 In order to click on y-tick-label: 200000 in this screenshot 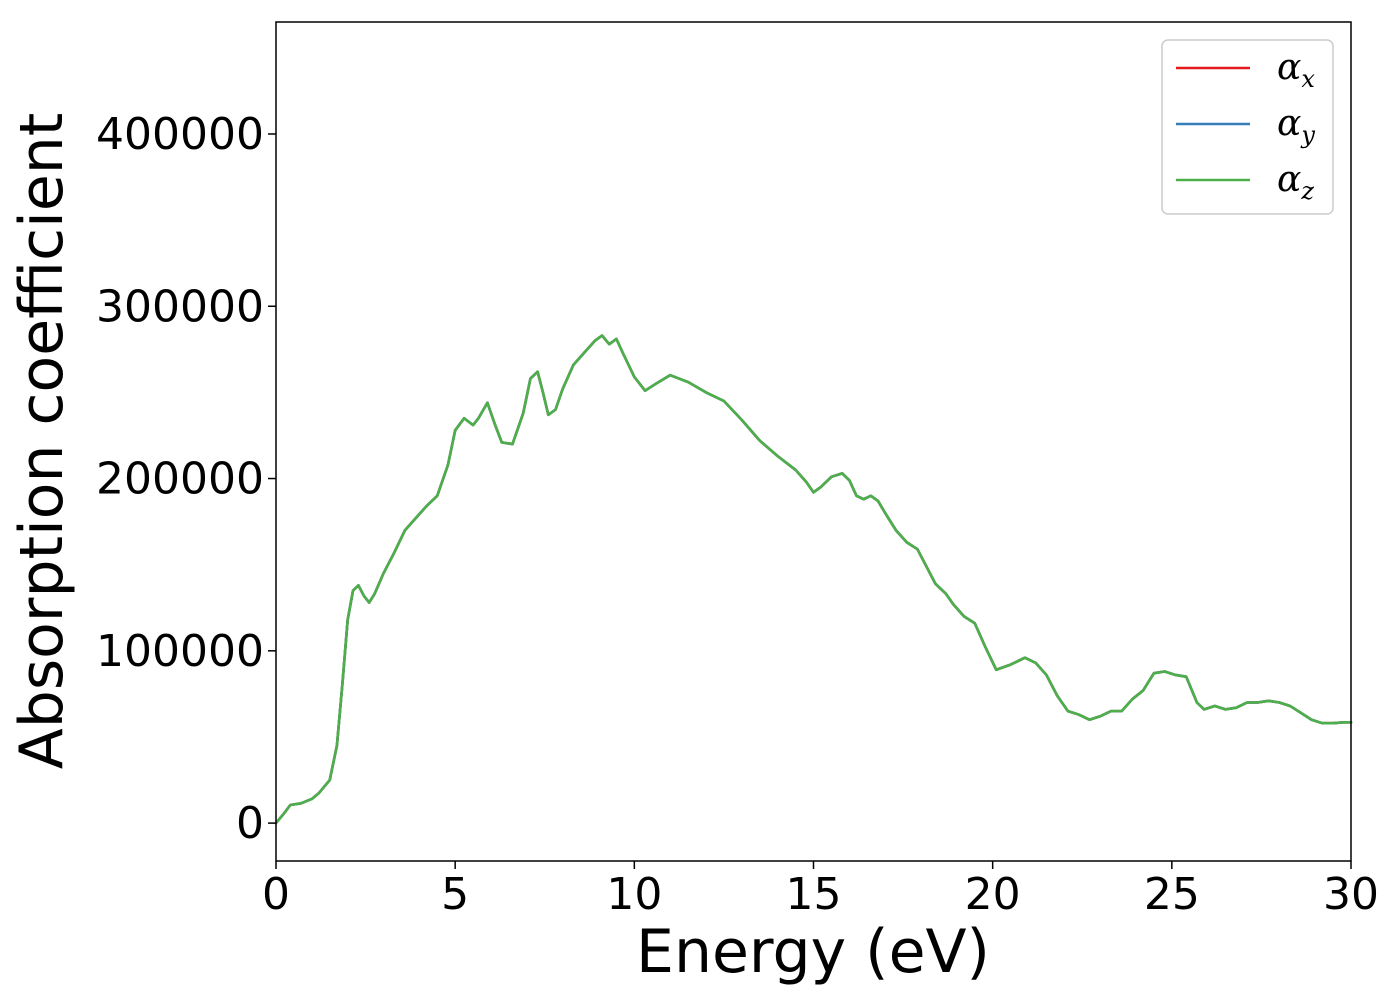, I will do `click(180, 479)`.